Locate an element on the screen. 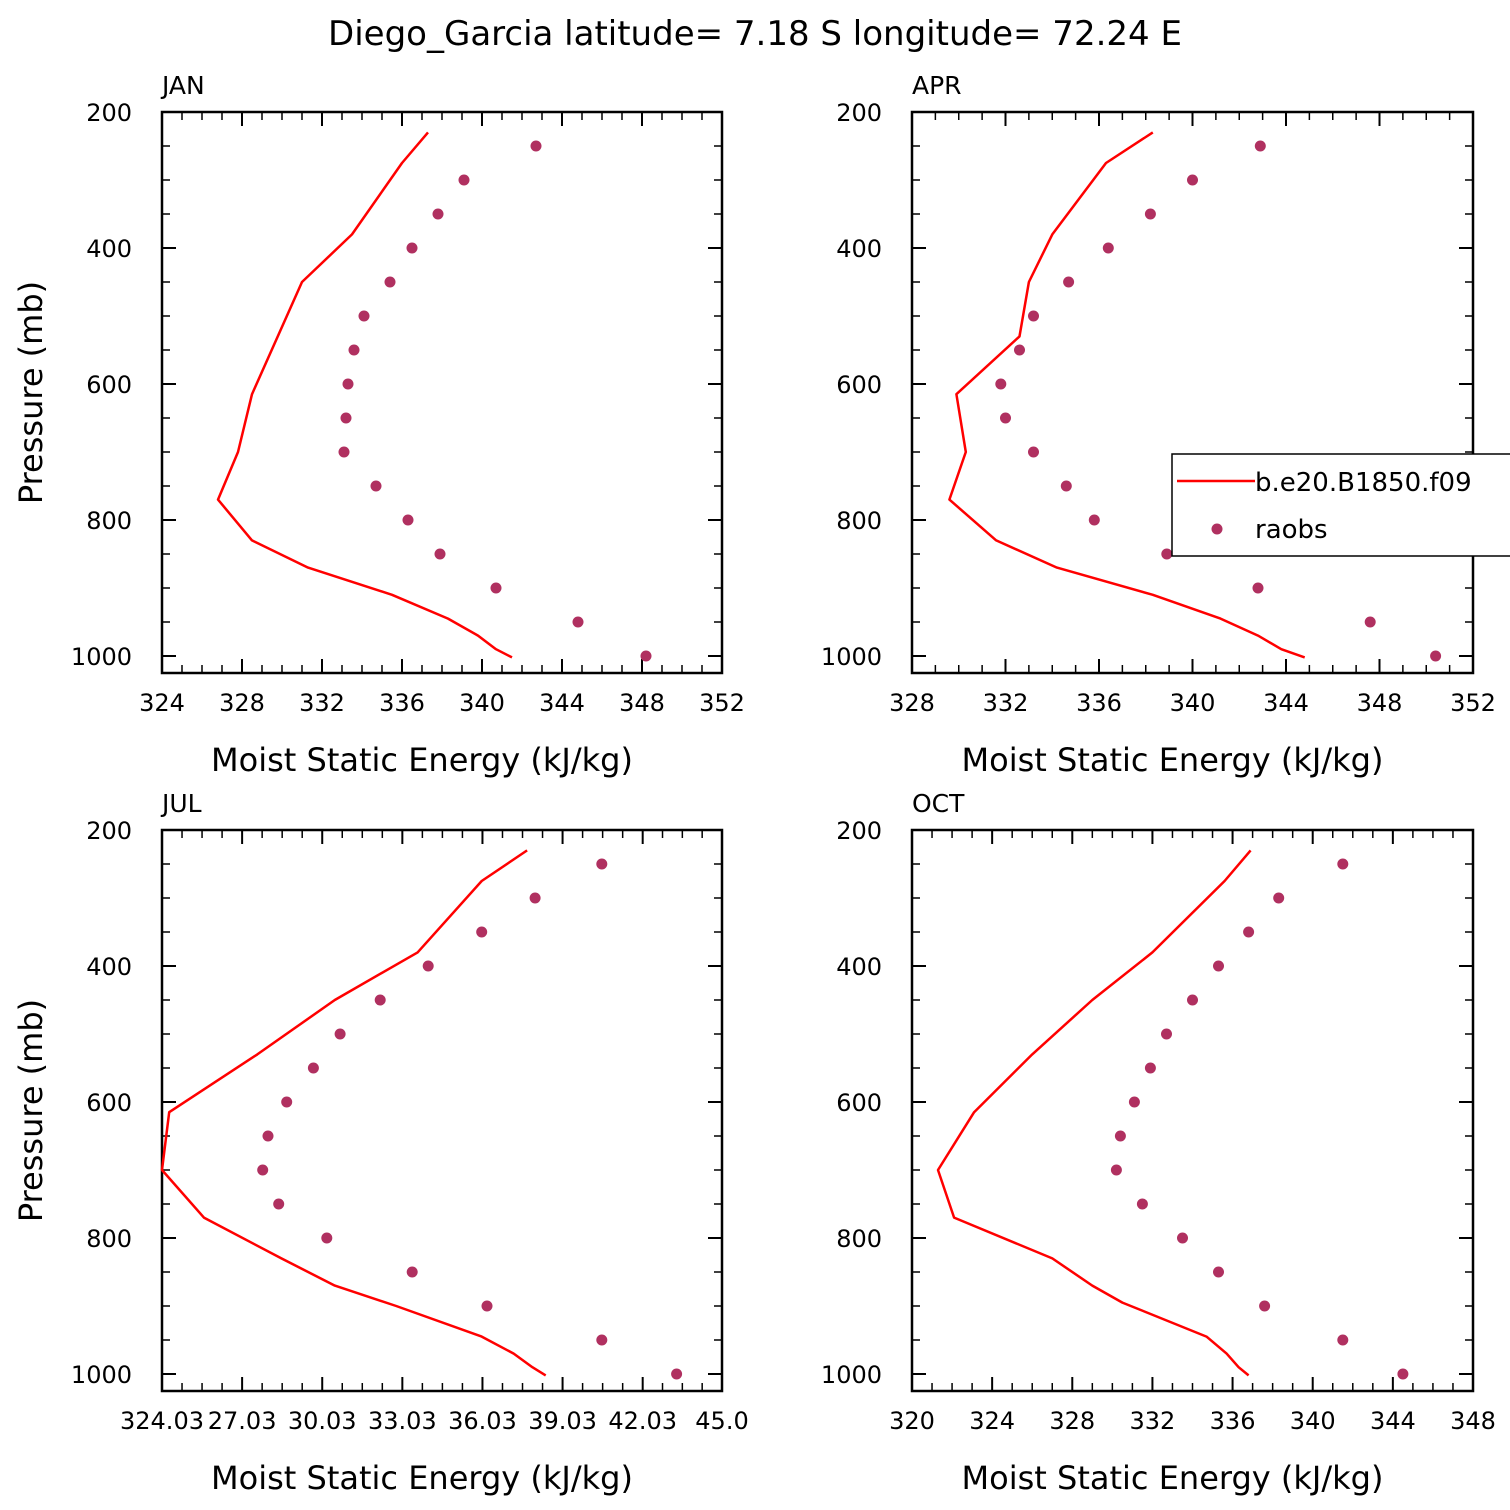  x-tick-label: 324 is located at coordinates (162, 703).